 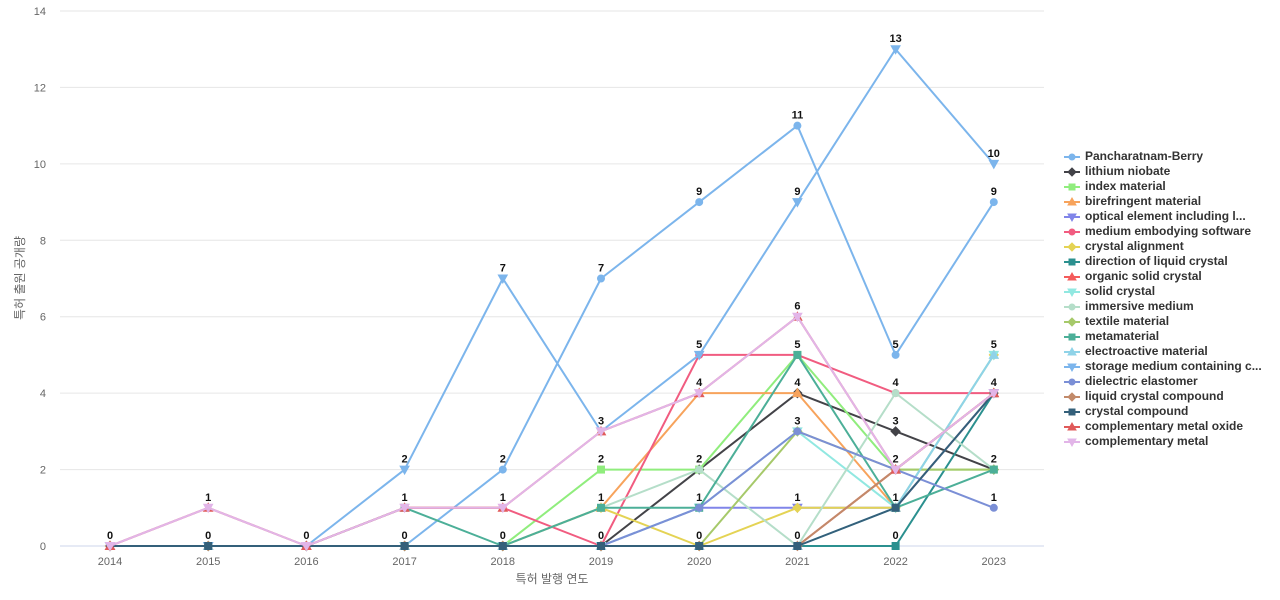 I want to click on legend-item: lithium niobate, so click(x=1163, y=171).